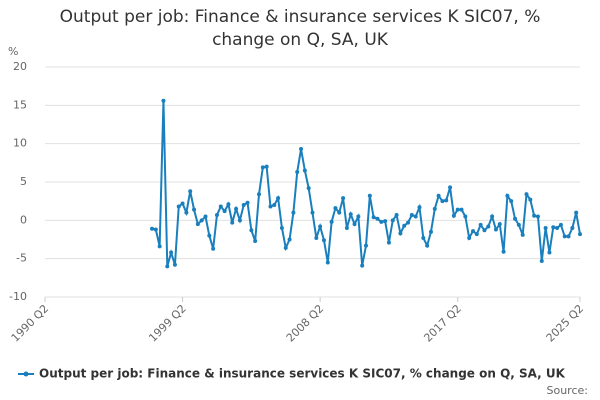 The width and height of the screenshot is (600, 400). What do you see at coordinates (23, 181) in the screenshot?
I see `y-tick-label: 5` at bounding box center [23, 181].